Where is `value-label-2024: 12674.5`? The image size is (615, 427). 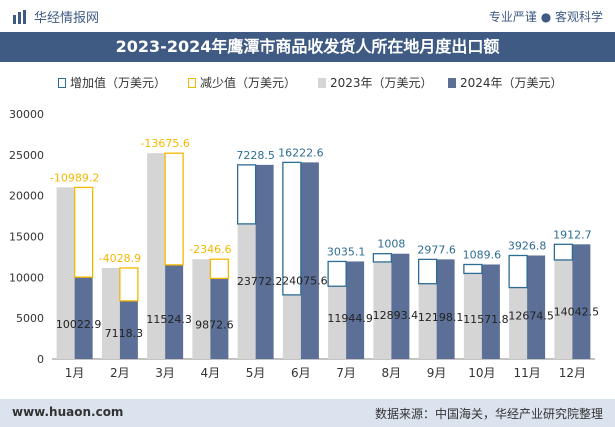 value-label-2024: 12674.5 is located at coordinates (531, 316).